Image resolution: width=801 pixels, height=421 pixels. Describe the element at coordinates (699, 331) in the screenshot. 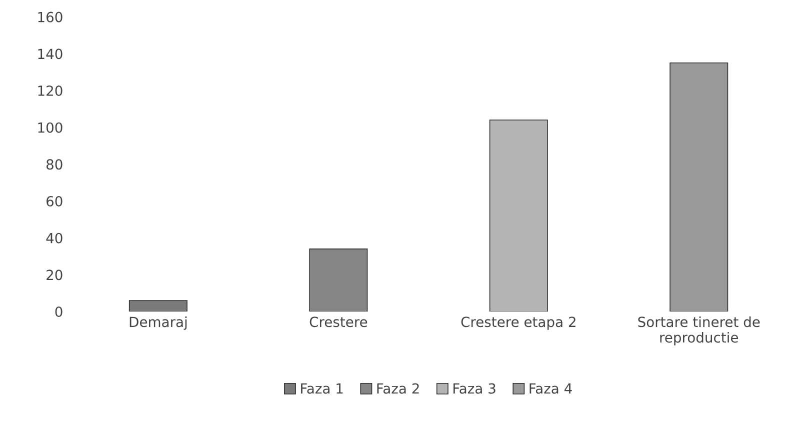

I see `x-tick-label: Sortare tineret de reproductie` at that location.